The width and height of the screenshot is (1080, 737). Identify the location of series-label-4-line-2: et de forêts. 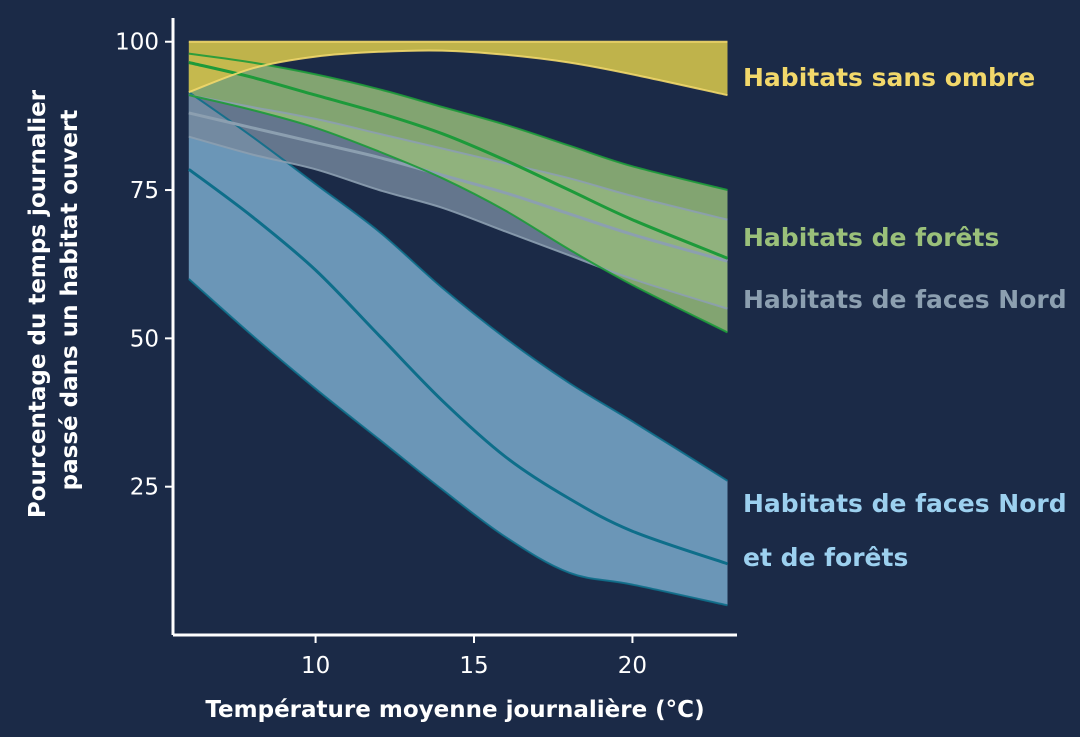
(825, 557).